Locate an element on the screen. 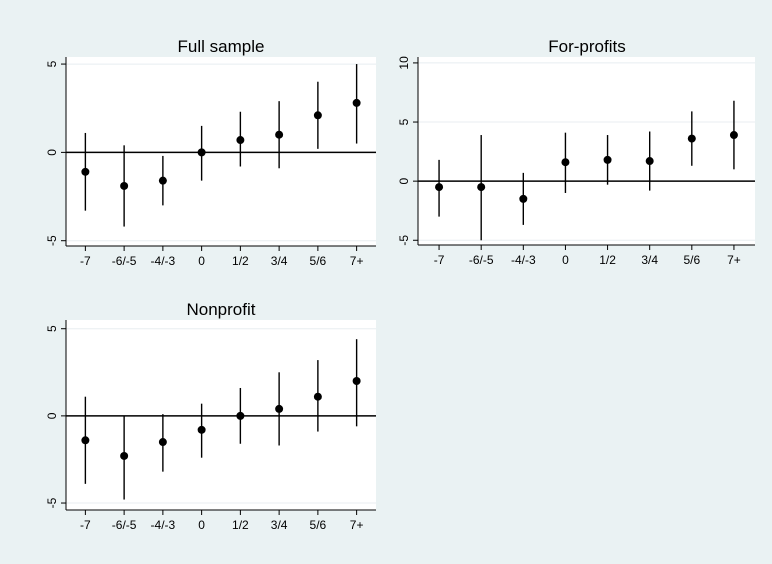  panel-title: For-profits is located at coordinates (586, 46).